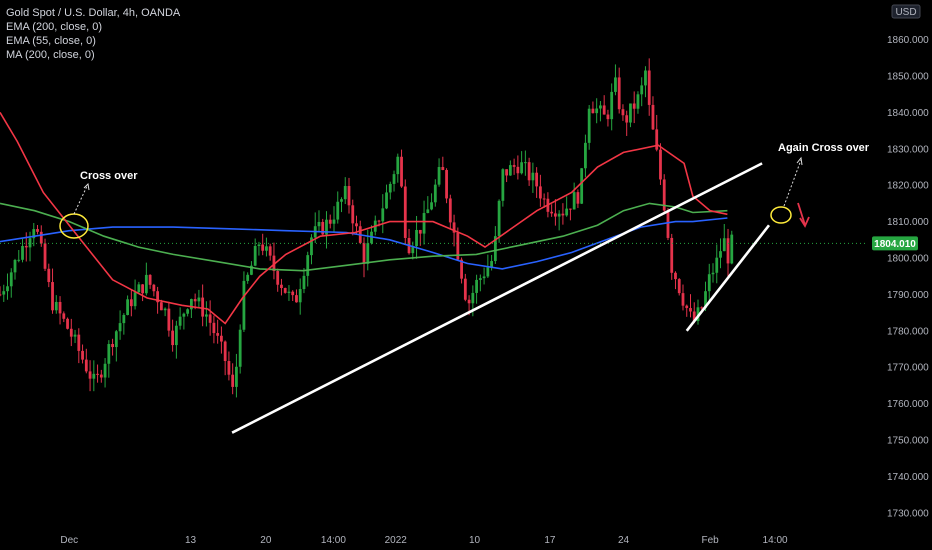  I want to click on y-tick-label: 1780.000, so click(908, 331).